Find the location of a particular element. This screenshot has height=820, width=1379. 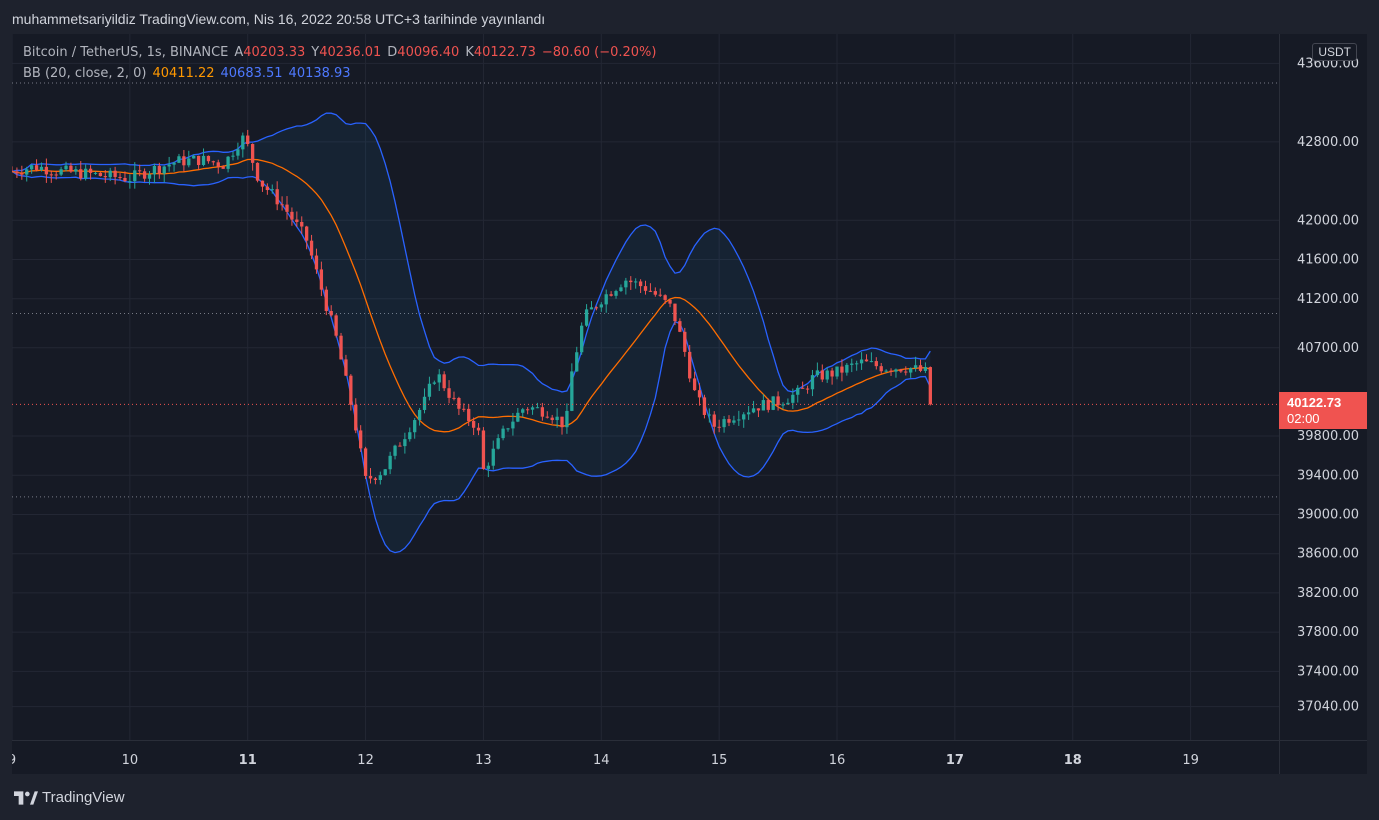

low-label: D is located at coordinates (392, 52).